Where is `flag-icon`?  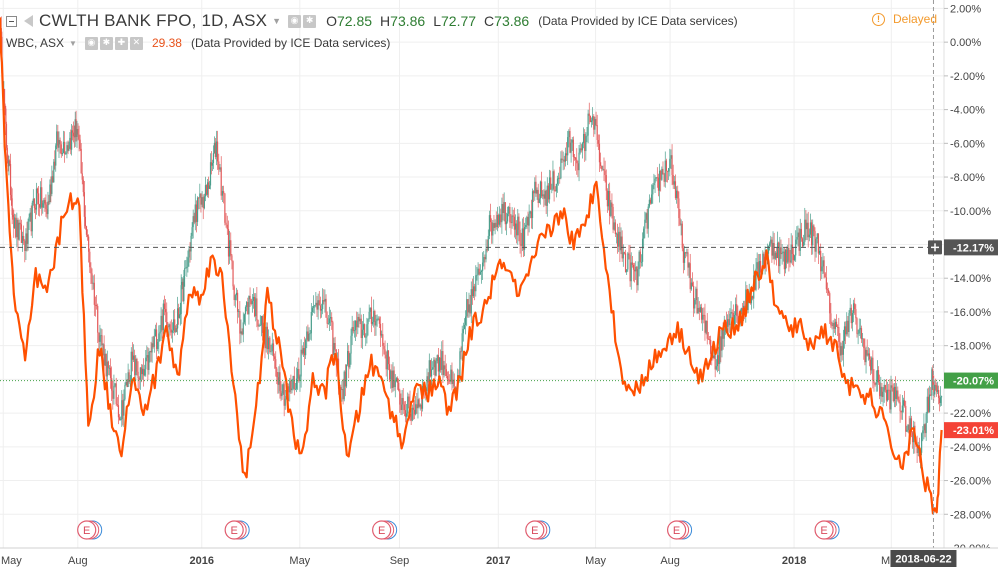
flag-icon is located at coordinates (28, 21).